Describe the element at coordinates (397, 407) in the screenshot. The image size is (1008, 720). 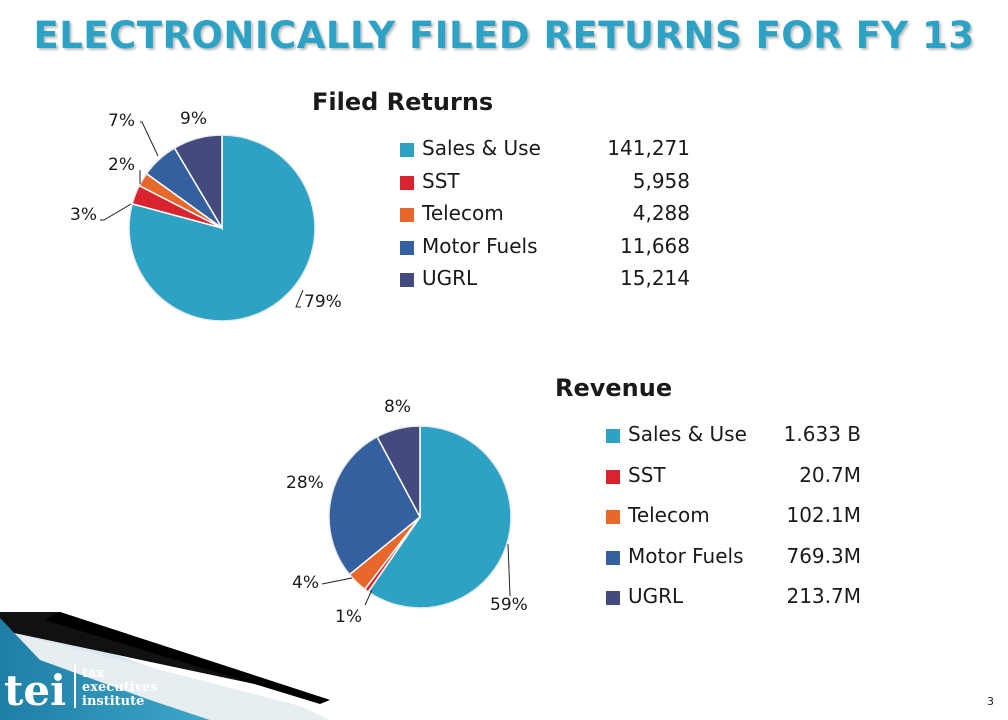
I see `percent-label-ugrl: 8%` at that location.